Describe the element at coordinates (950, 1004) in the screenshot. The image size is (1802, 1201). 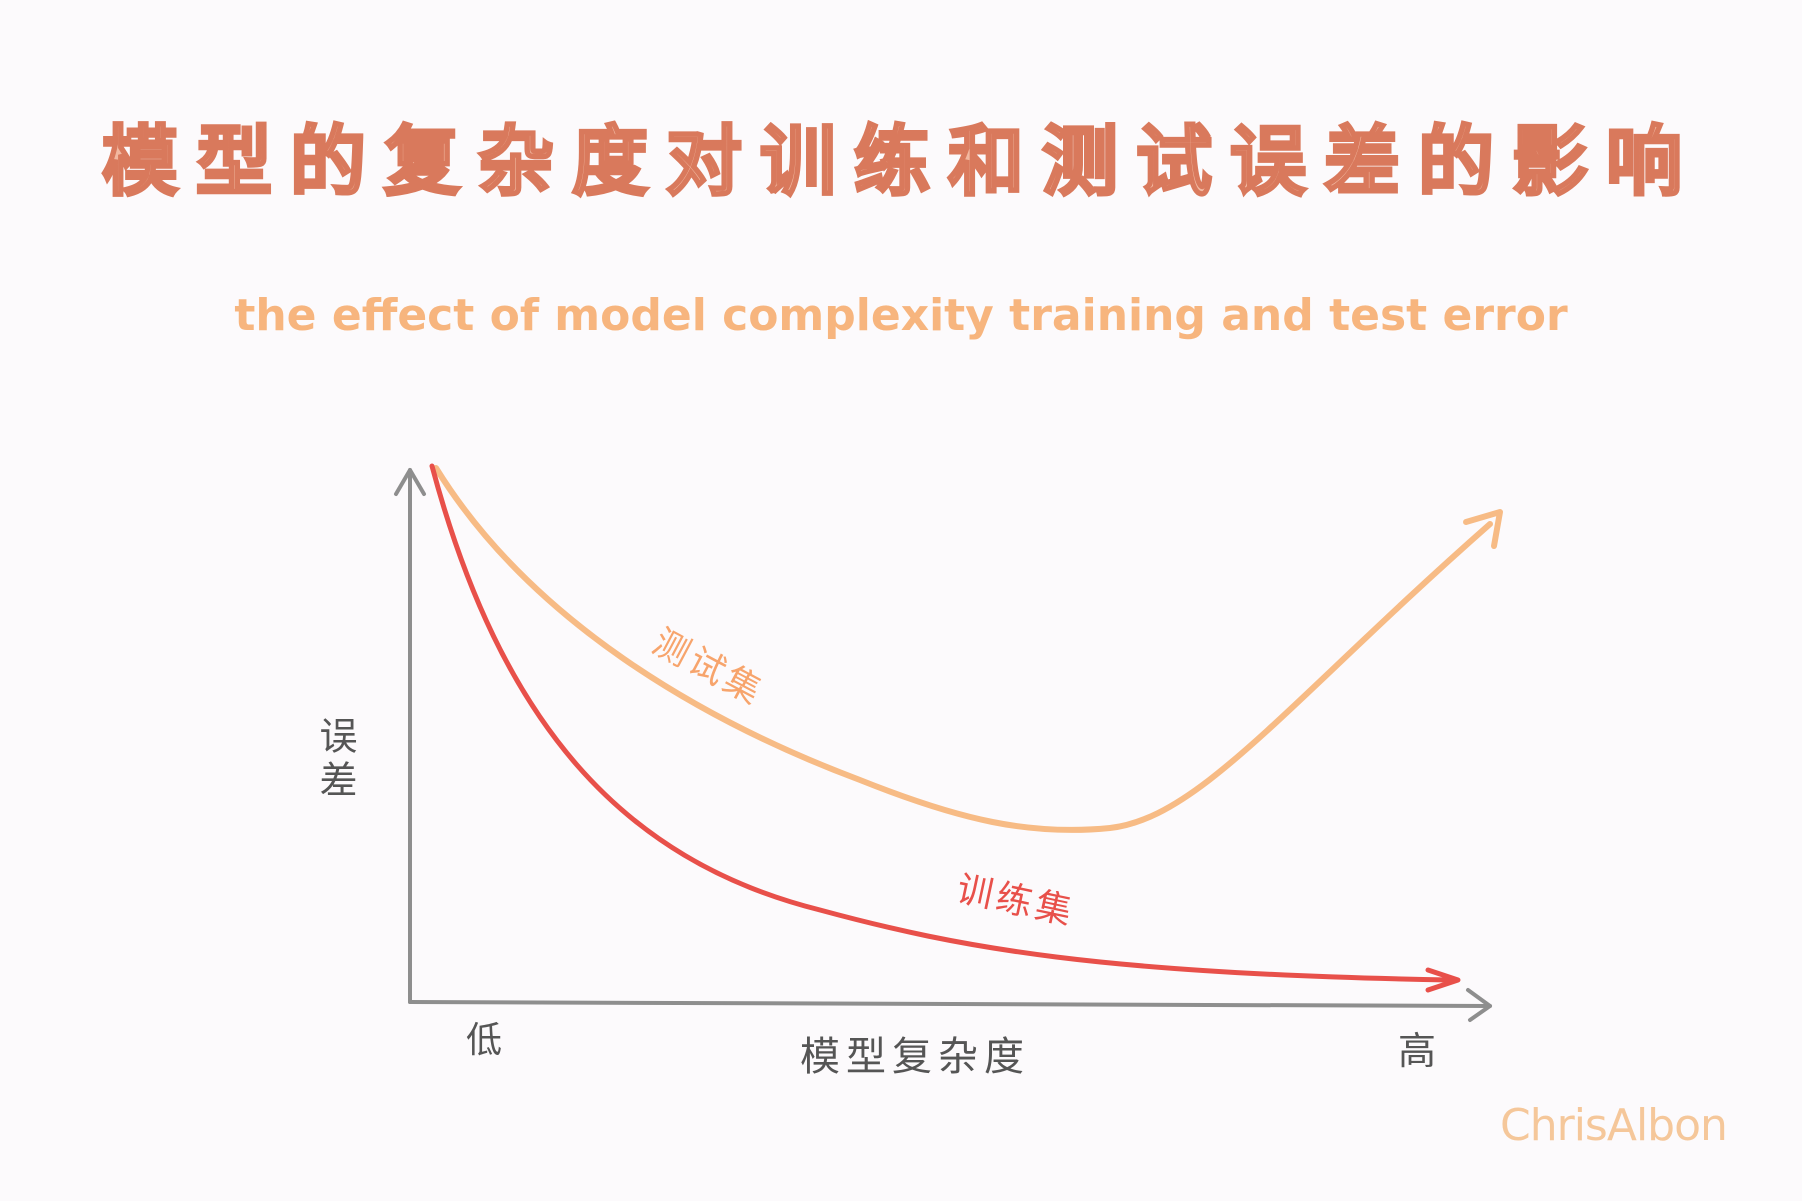
I see `x-axis` at that location.